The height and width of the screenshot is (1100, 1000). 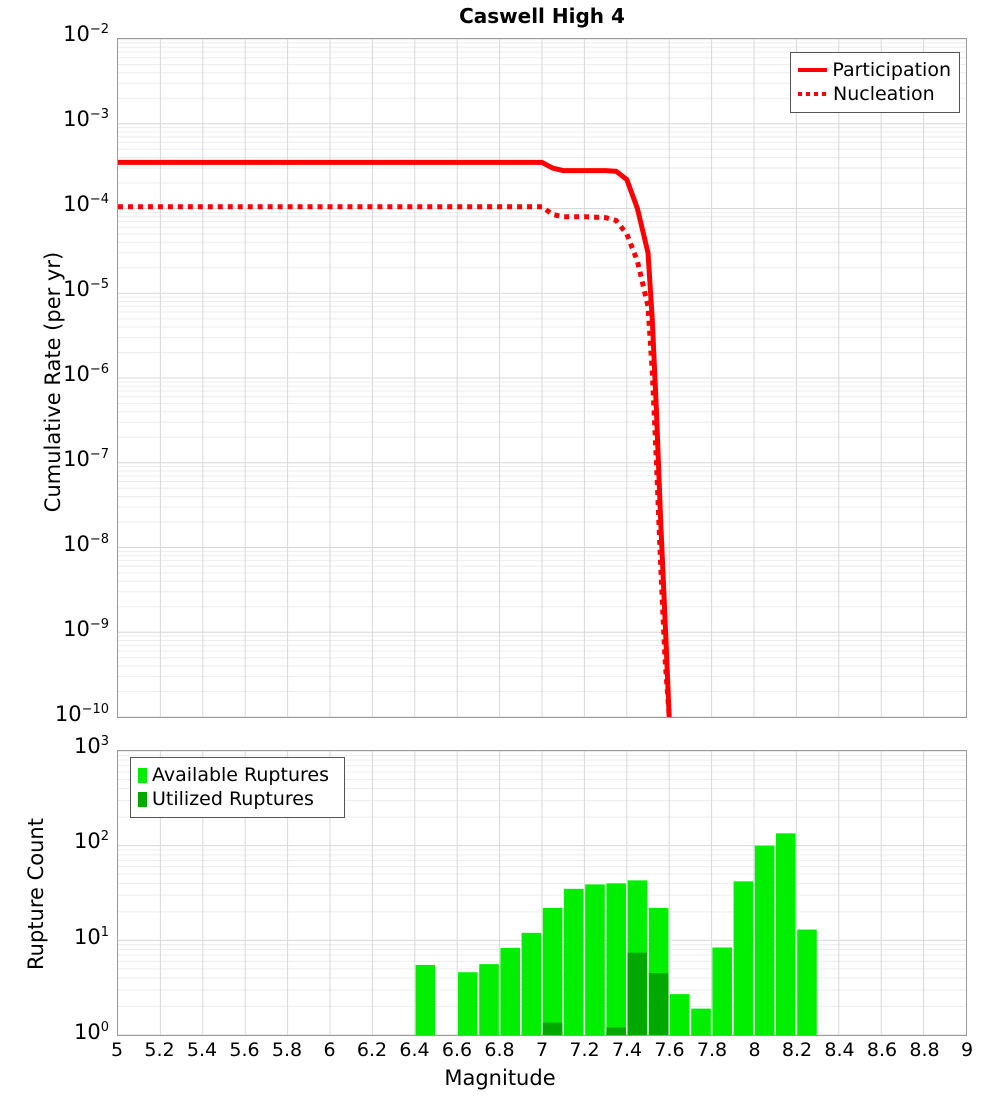 What do you see at coordinates (967, 1050) in the screenshot?
I see `magnitude-tick-label: 9` at bounding box center [967, 1050].